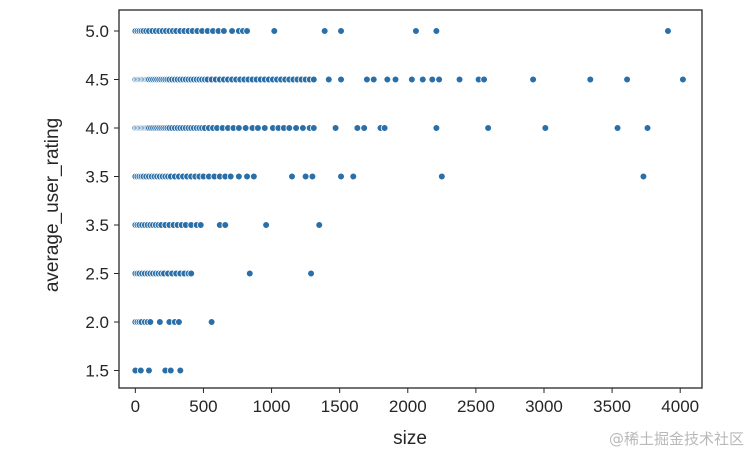 The width and height of the screenshot is (754, 455). I want to click on y-tick-label: 2.0, so click(97, 322).